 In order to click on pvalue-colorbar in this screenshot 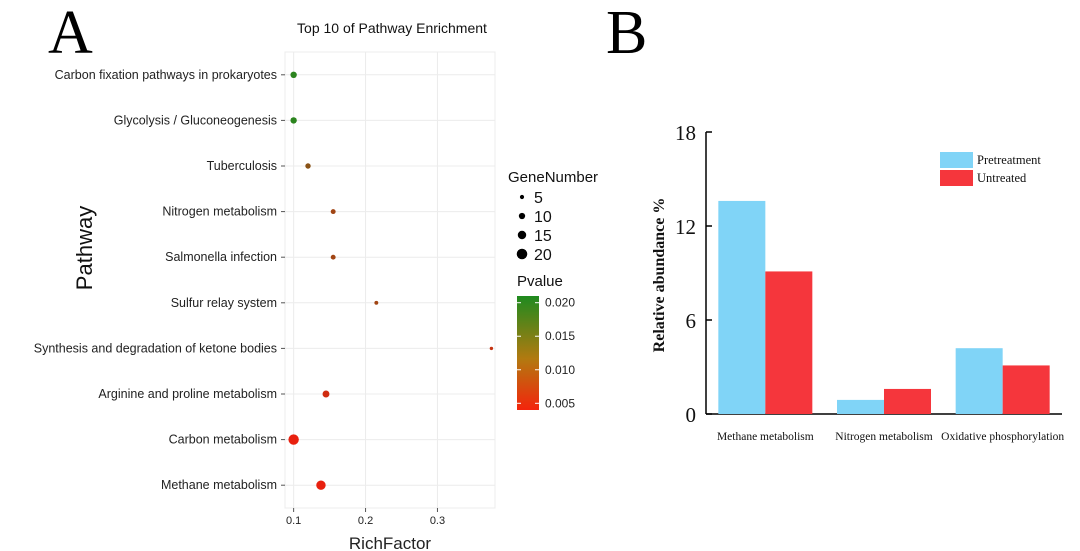, I will do `click(528, 353)`.